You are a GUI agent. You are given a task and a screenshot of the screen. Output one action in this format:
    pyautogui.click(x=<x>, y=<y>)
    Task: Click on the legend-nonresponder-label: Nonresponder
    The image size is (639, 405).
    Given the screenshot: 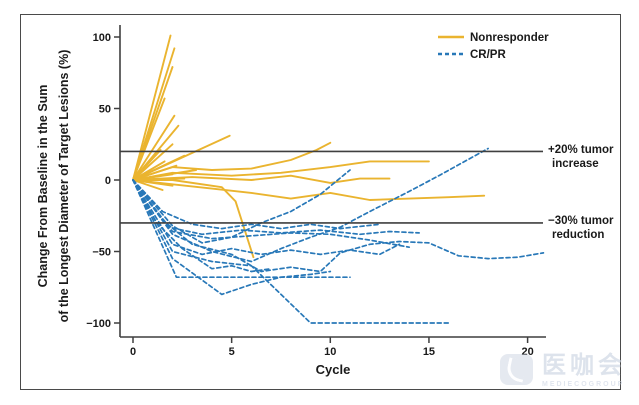 What is the action you would take?
    pyautogui.click(x=509, y=38)
    